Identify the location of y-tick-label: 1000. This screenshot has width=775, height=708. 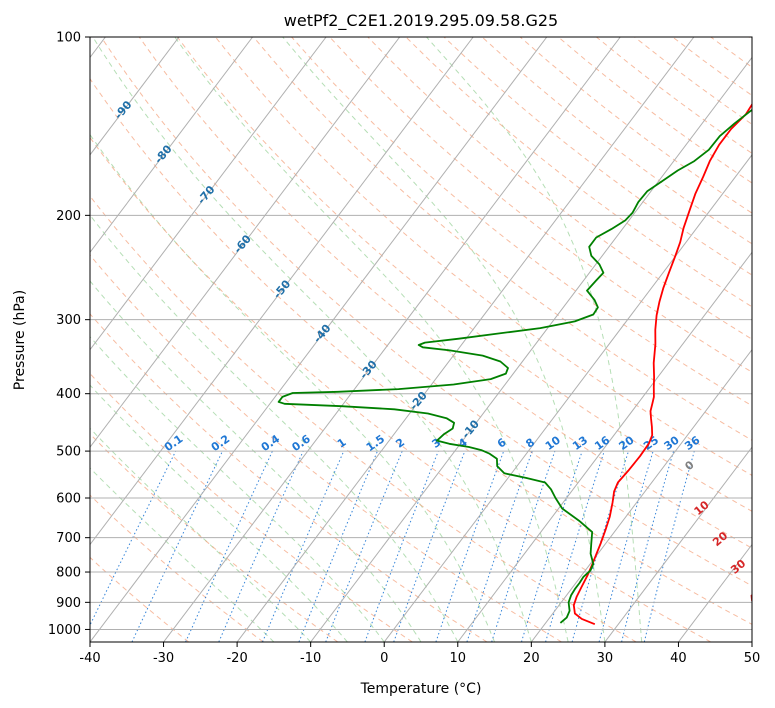
(64, 630).